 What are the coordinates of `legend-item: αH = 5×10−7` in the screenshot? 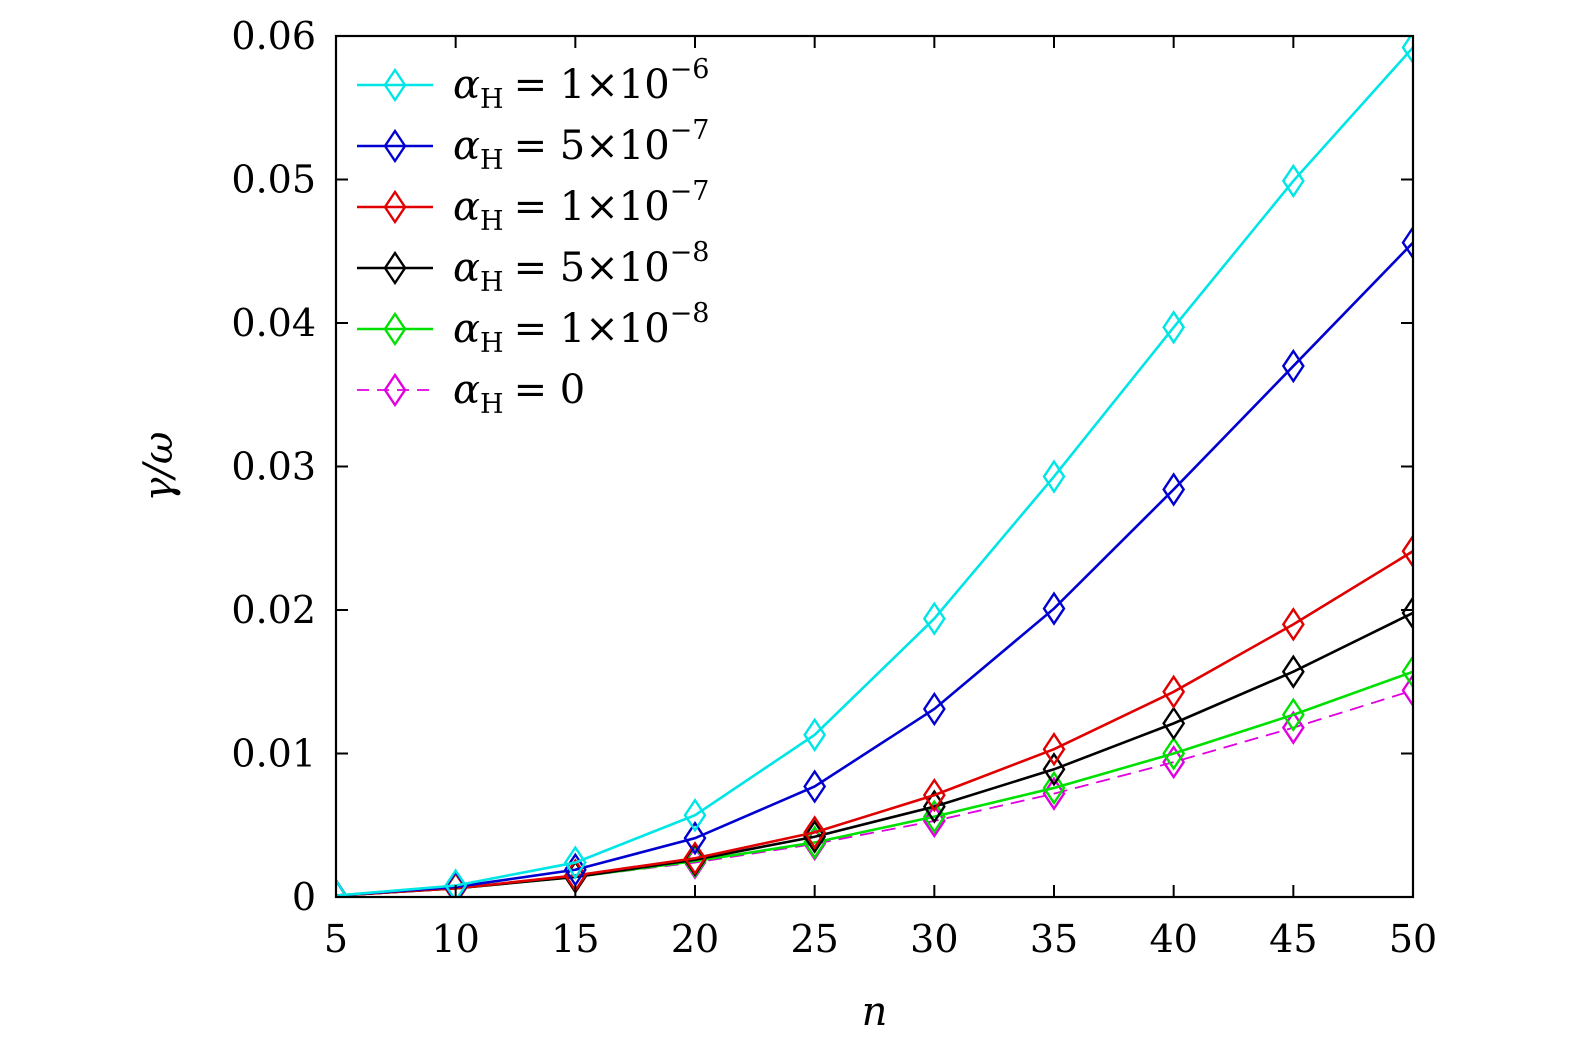 It's located at (533, 145).